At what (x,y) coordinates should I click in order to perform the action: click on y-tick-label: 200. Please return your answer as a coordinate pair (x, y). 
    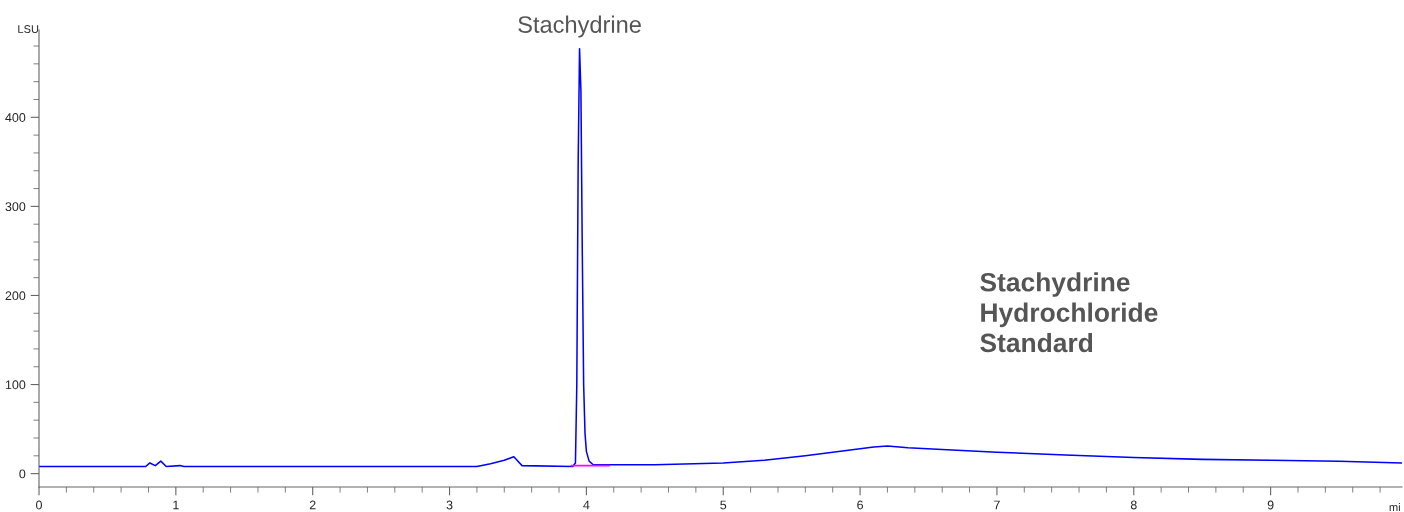
    Looking at the image, I should click on (15, 296).